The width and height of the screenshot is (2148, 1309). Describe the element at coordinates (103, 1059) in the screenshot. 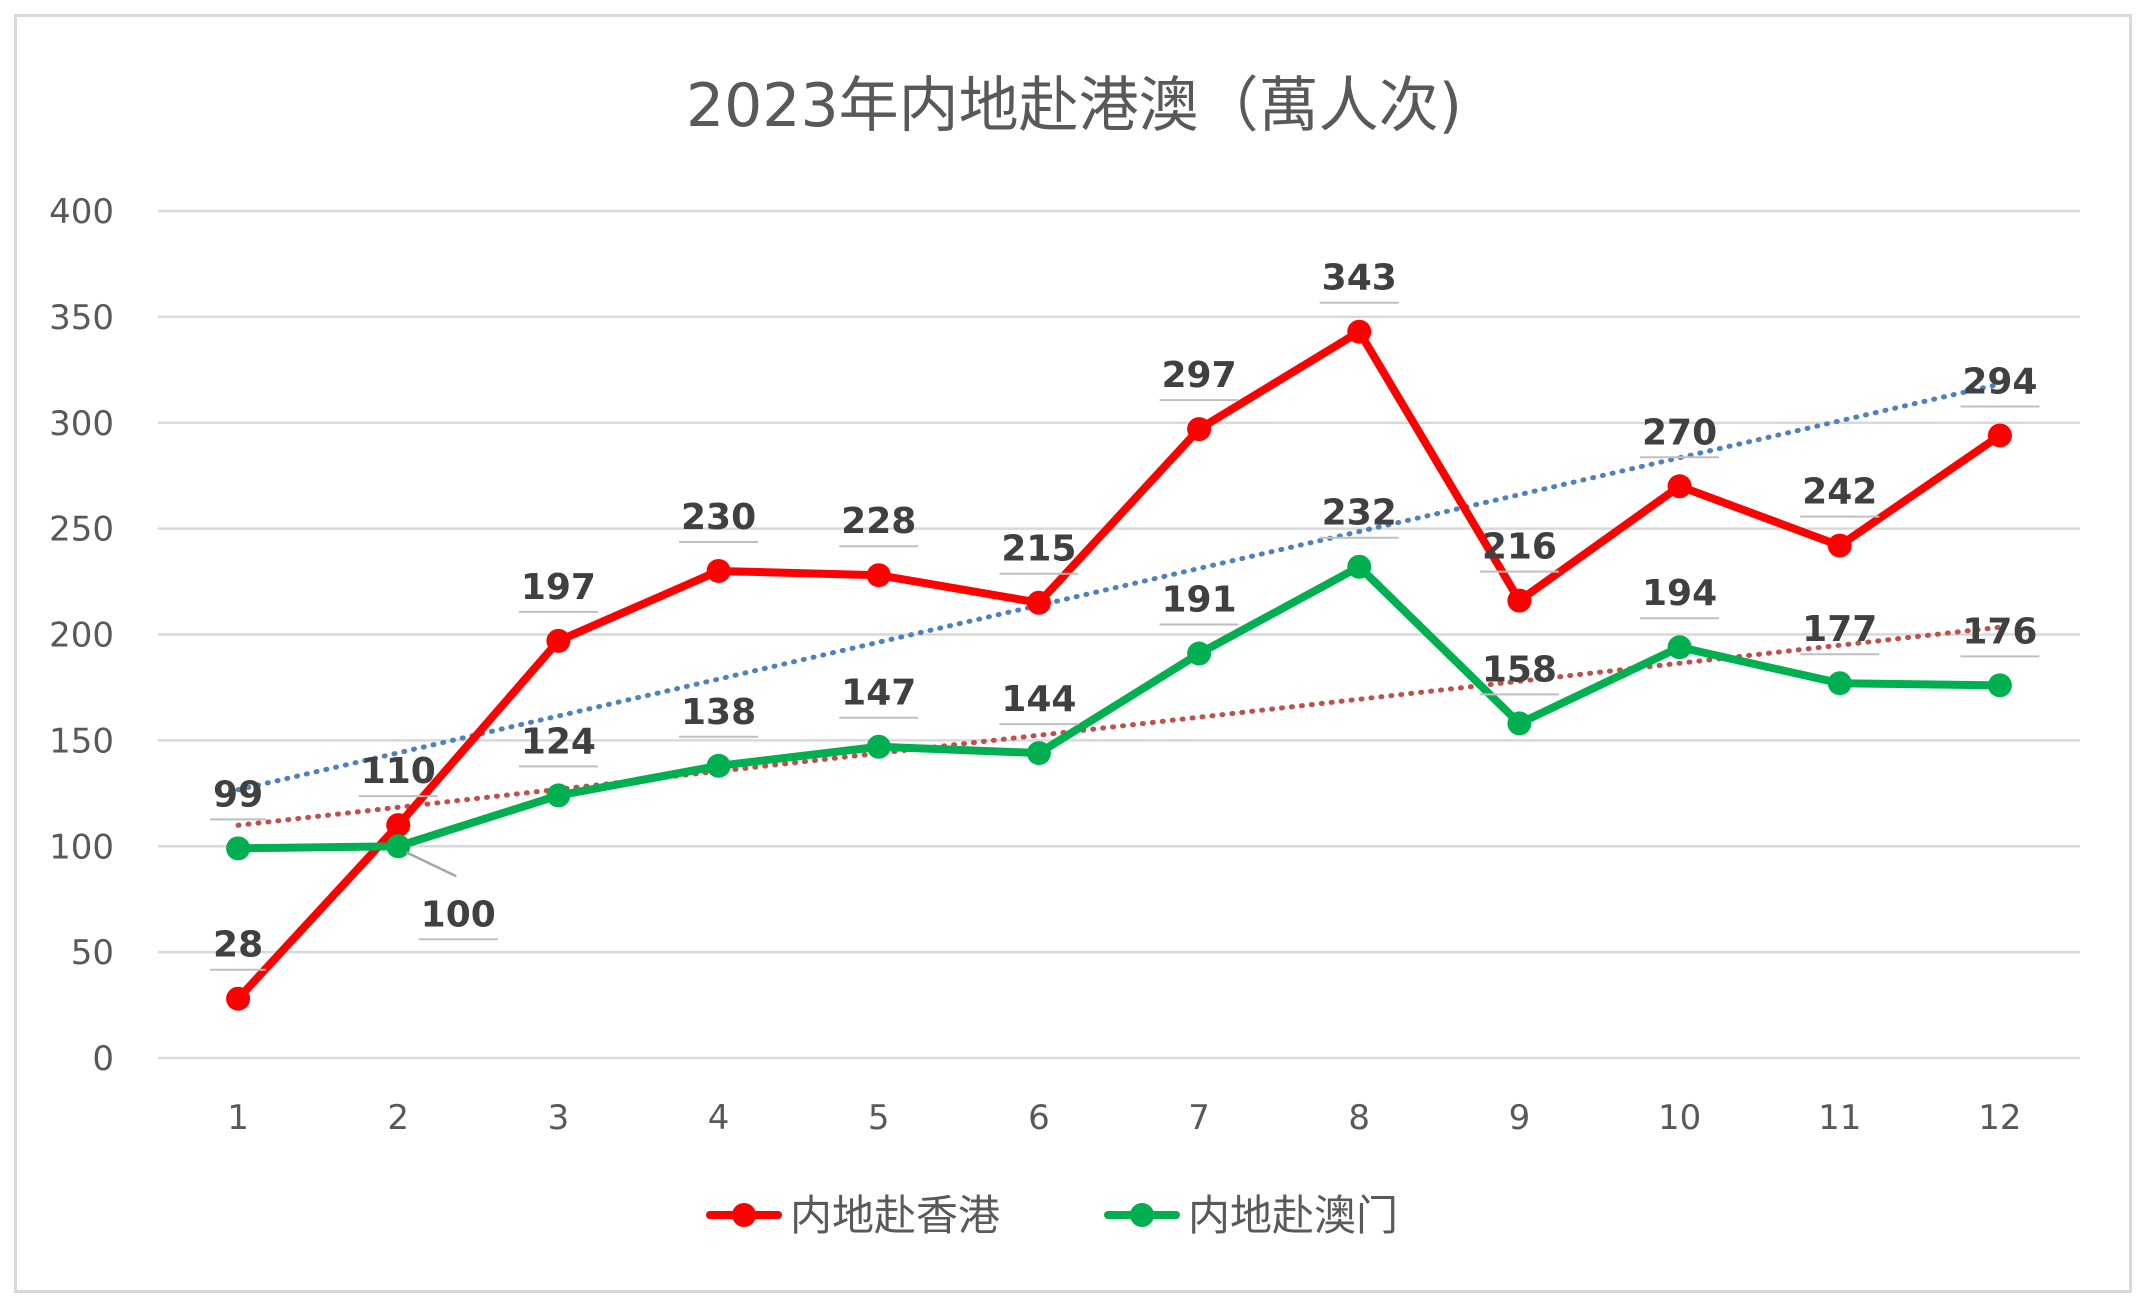

I see `y-tick-label-0: 0` at that location.